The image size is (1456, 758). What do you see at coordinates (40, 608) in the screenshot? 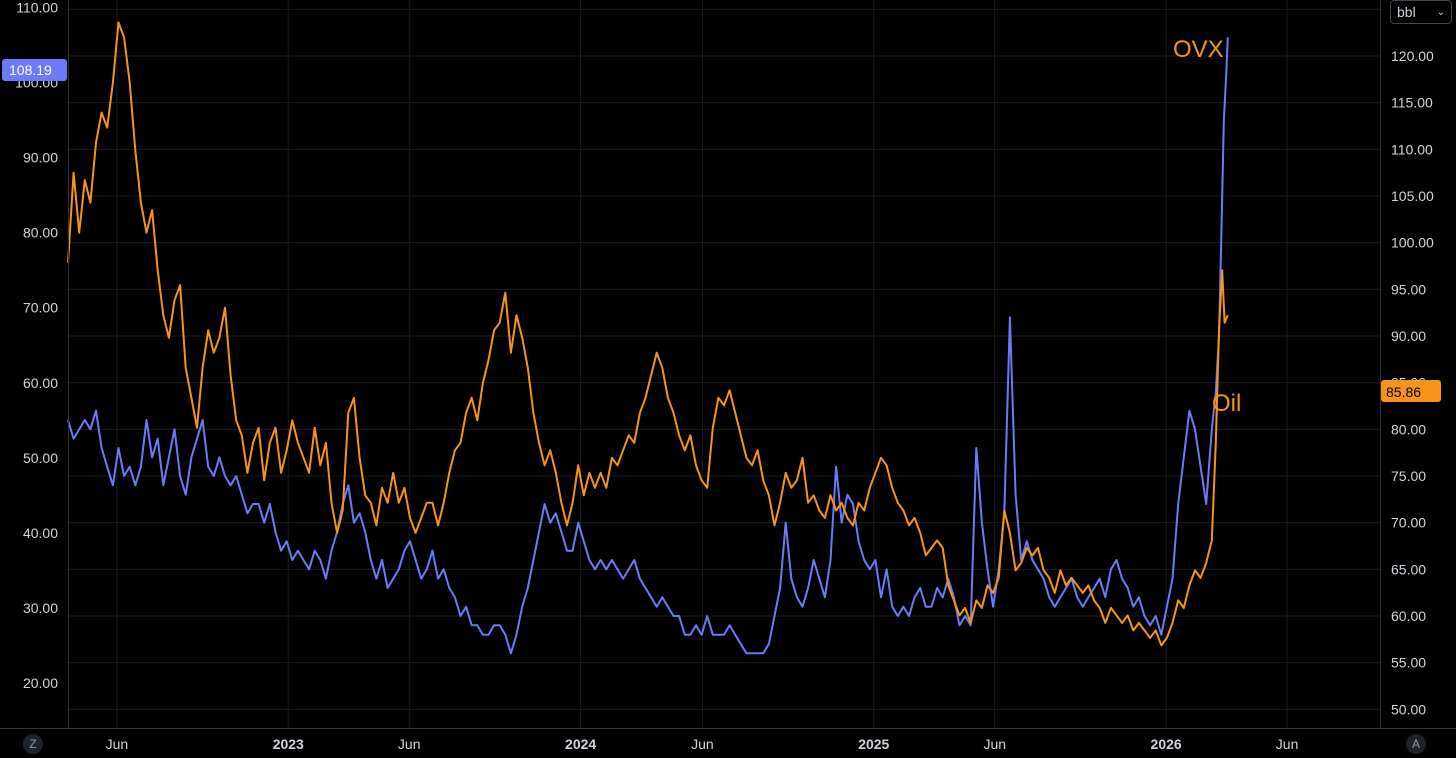
I see `left-tick-label: 30.00` at bounding box center [40, 608].